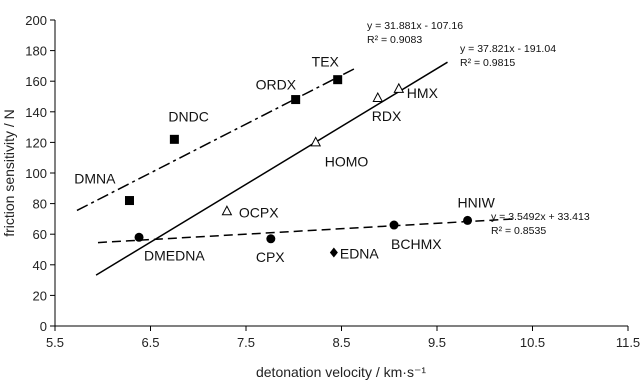 The height and width of the screenshot is (382, 642). What do you see at coordinates (341, 342) in the screenshot?
I see `x-tick-label: 8.5` at bounding box center [341, 342].